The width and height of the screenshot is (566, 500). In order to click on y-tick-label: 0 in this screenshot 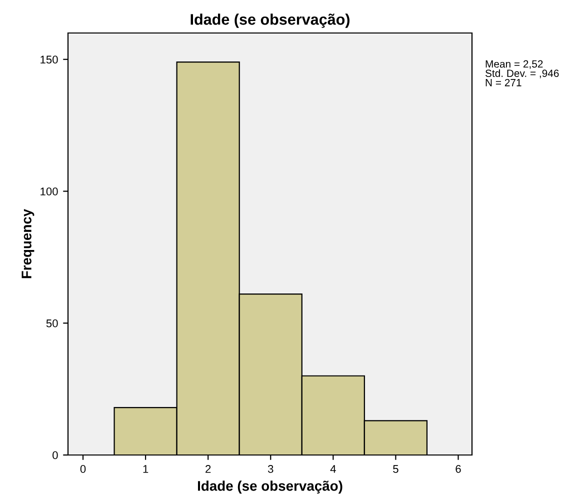, I will do `click(55, 455)`.